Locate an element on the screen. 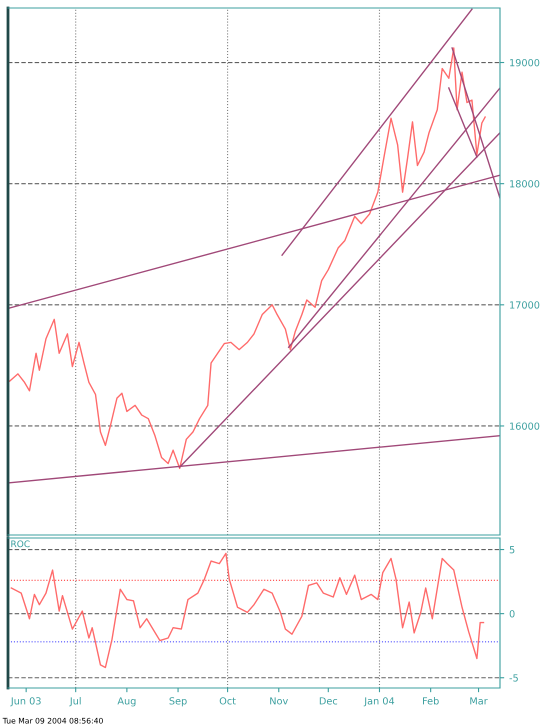 This screenshot has height=728, width=544. x-tick-label: Sep is located at coordinates (178, 701).